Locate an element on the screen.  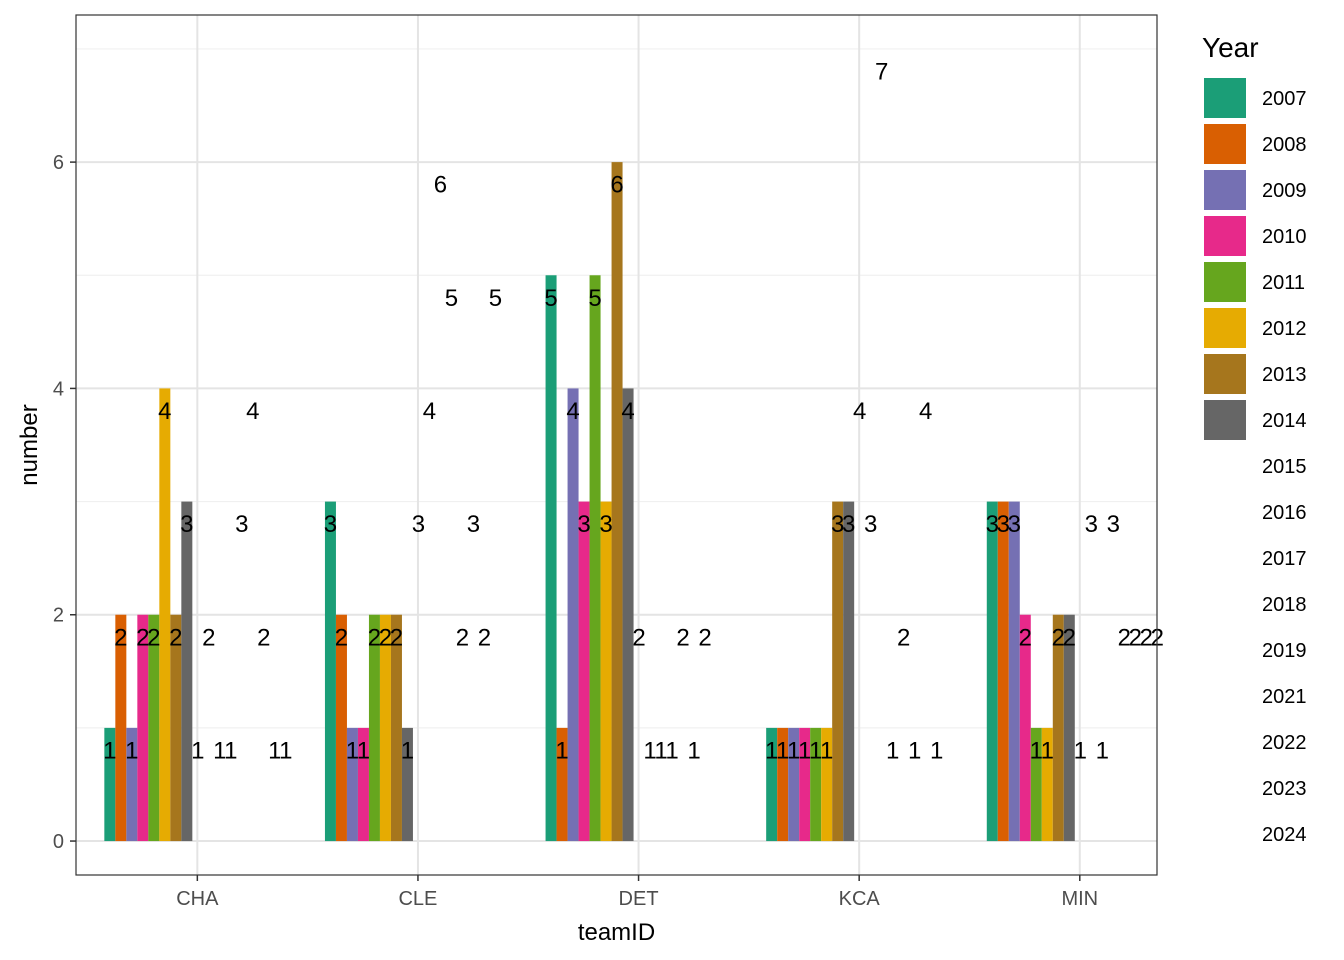
data-label-DET-2016: 1 is located at coordinates (649, 751).